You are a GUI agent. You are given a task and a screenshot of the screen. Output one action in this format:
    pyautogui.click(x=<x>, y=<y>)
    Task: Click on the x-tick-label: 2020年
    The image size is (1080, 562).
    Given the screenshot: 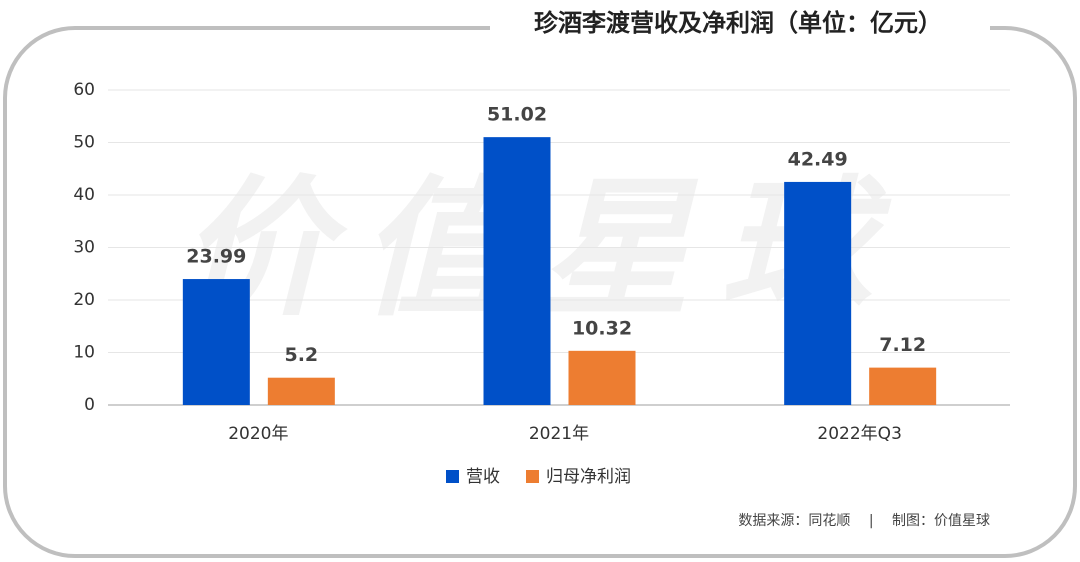 What is the action you would take?
    pyautogui.click(x=258, y=434)
    